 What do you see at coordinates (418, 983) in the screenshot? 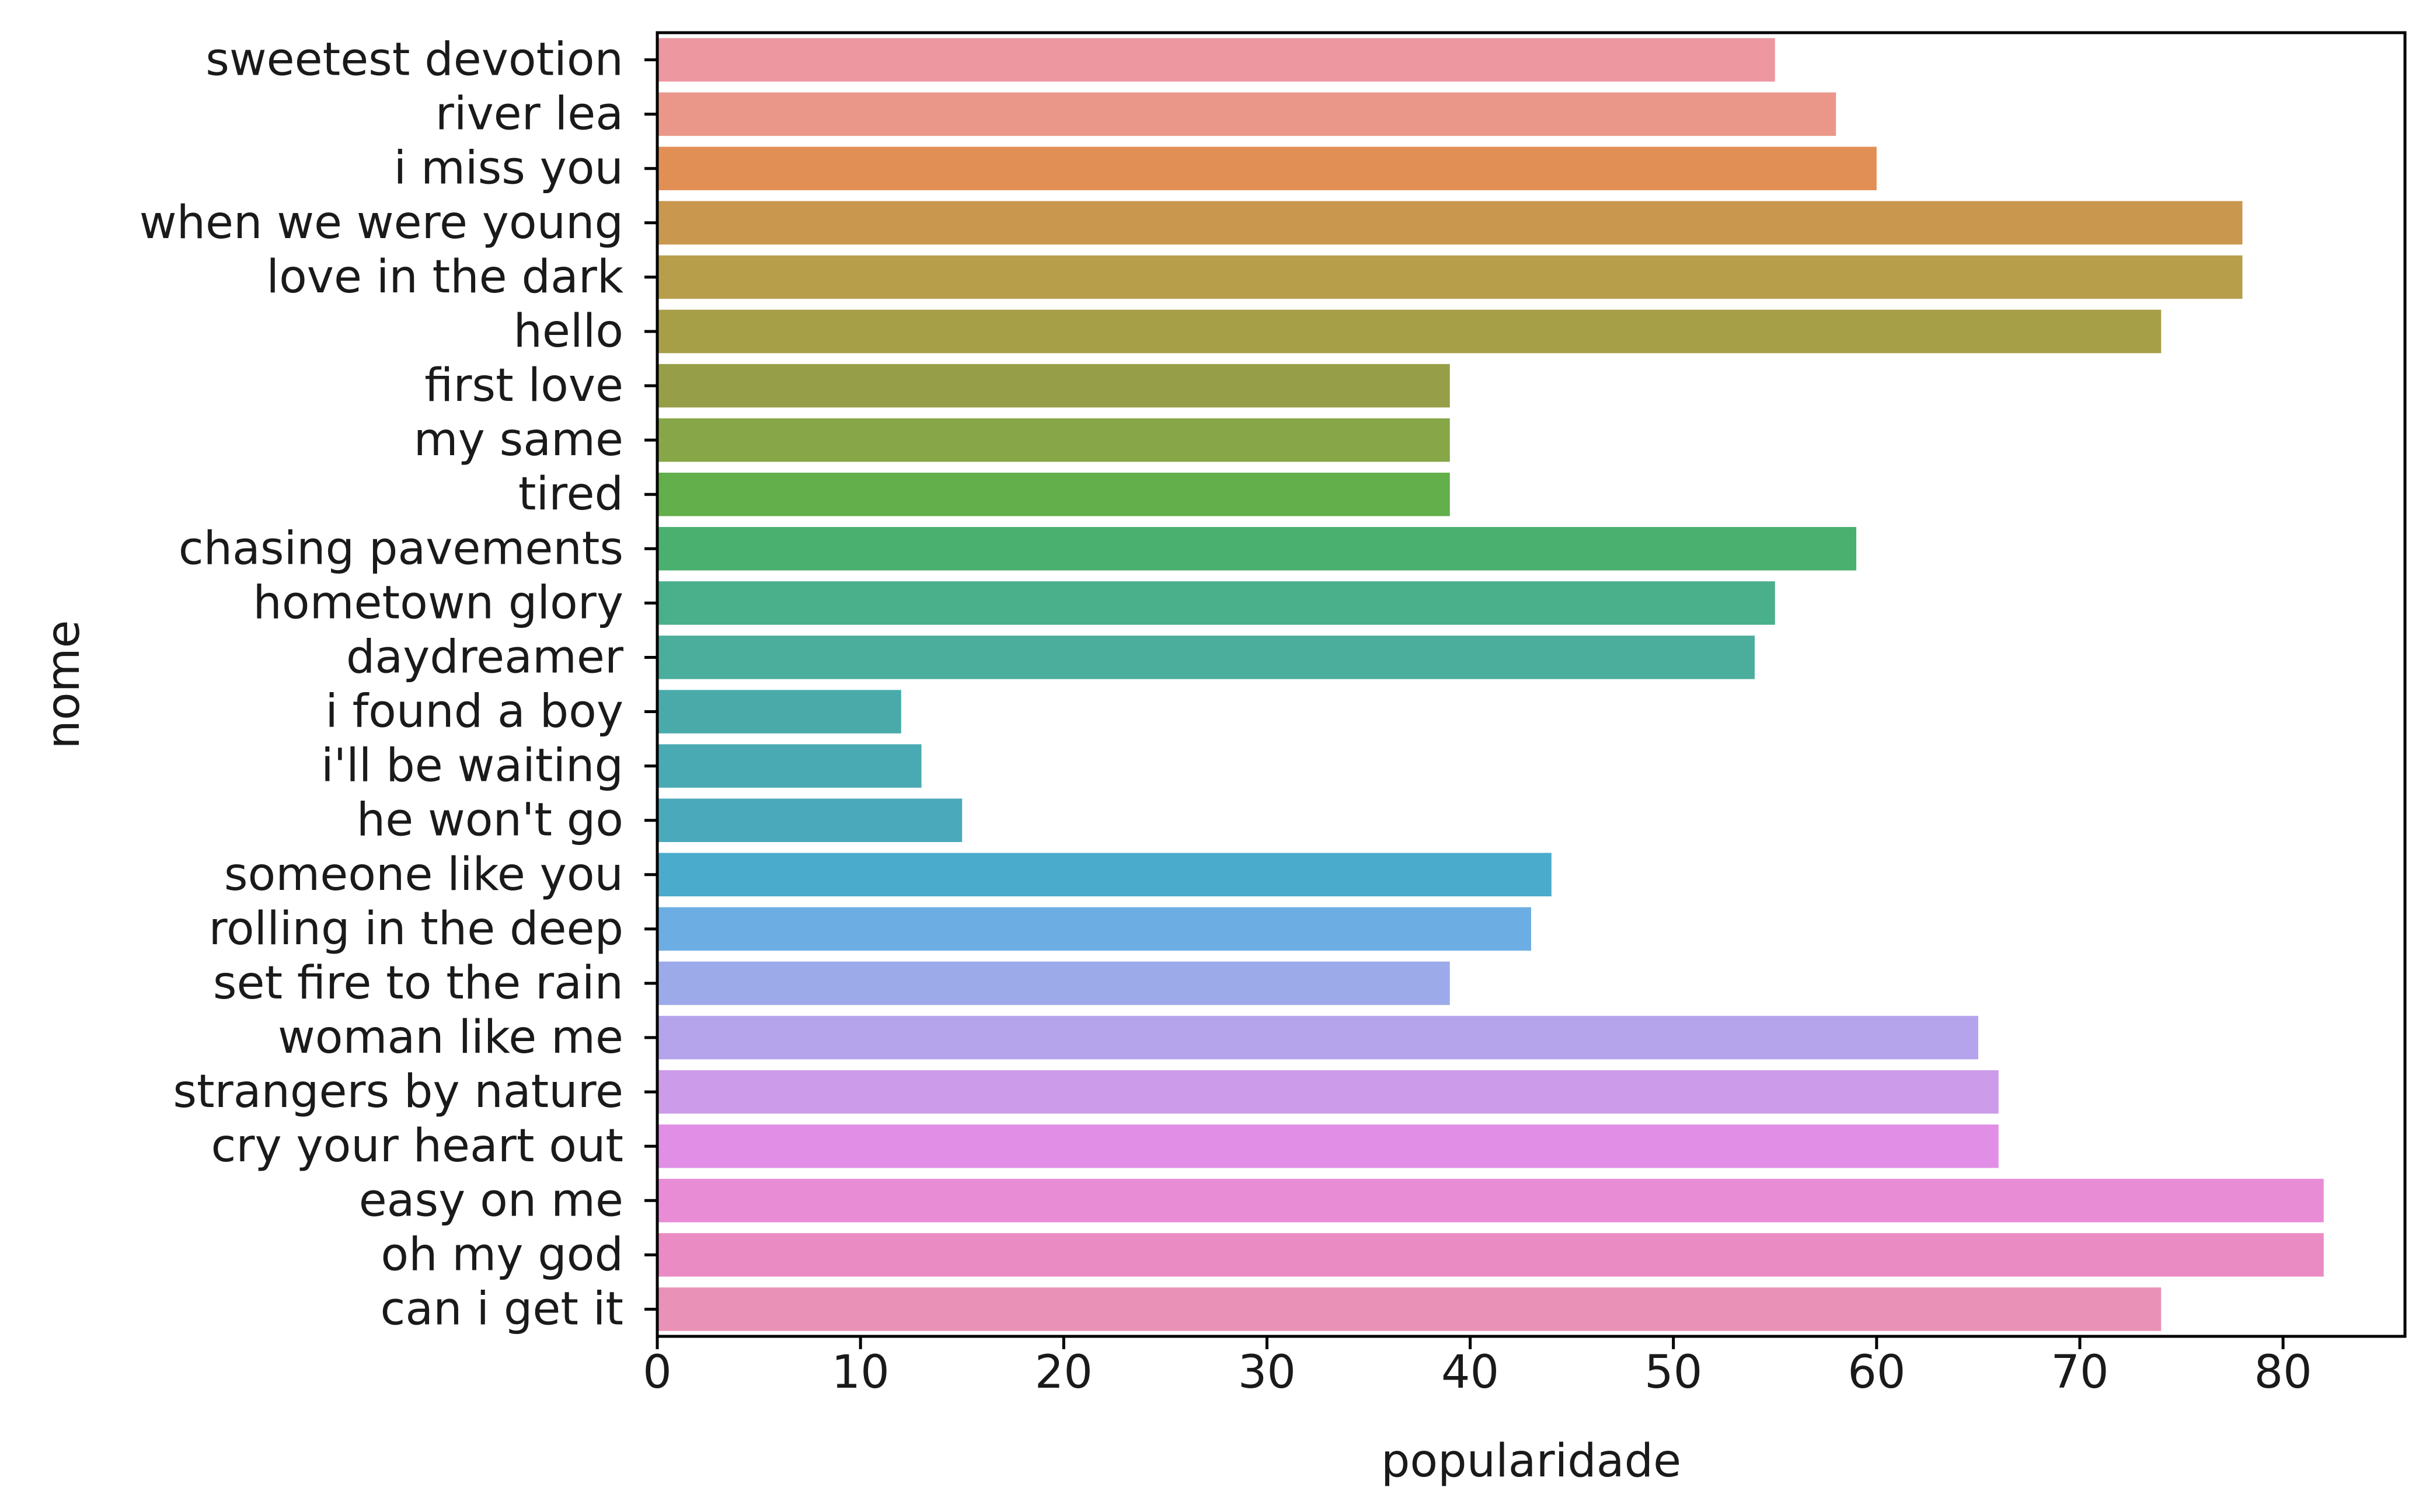
I see `category-label: set fire to the rain` at bounding box center [418, 983].